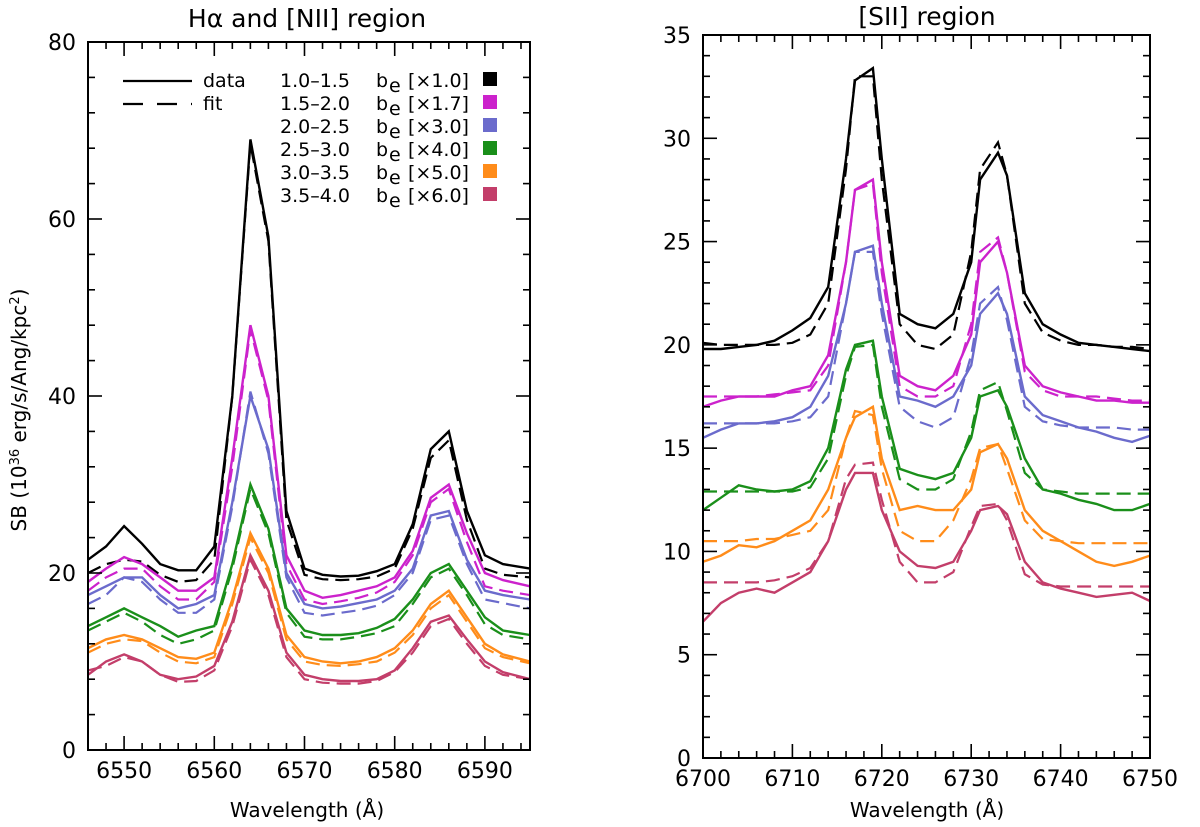 This screenshot has width=1200, height=827. I want to click on y-axis-label: SB (1036 erg/s/Ang/kpc2), so click(19, 410).